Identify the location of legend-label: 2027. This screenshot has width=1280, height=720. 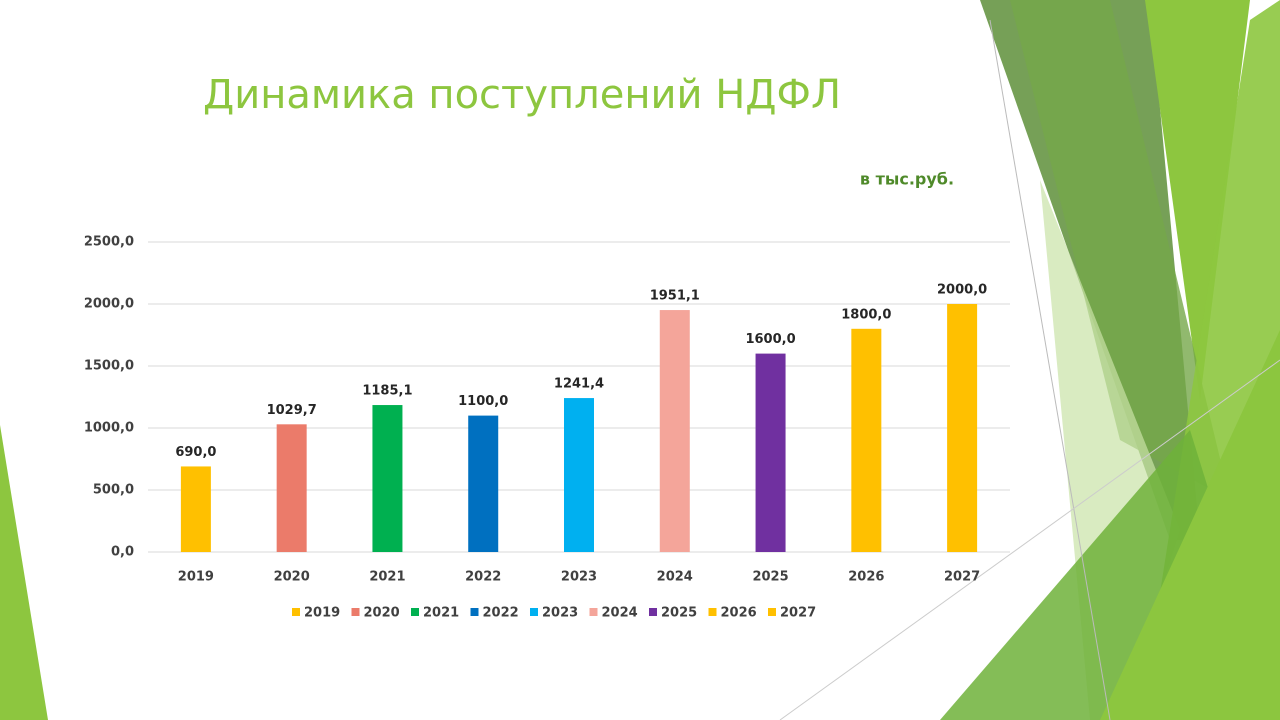
(798, 613).